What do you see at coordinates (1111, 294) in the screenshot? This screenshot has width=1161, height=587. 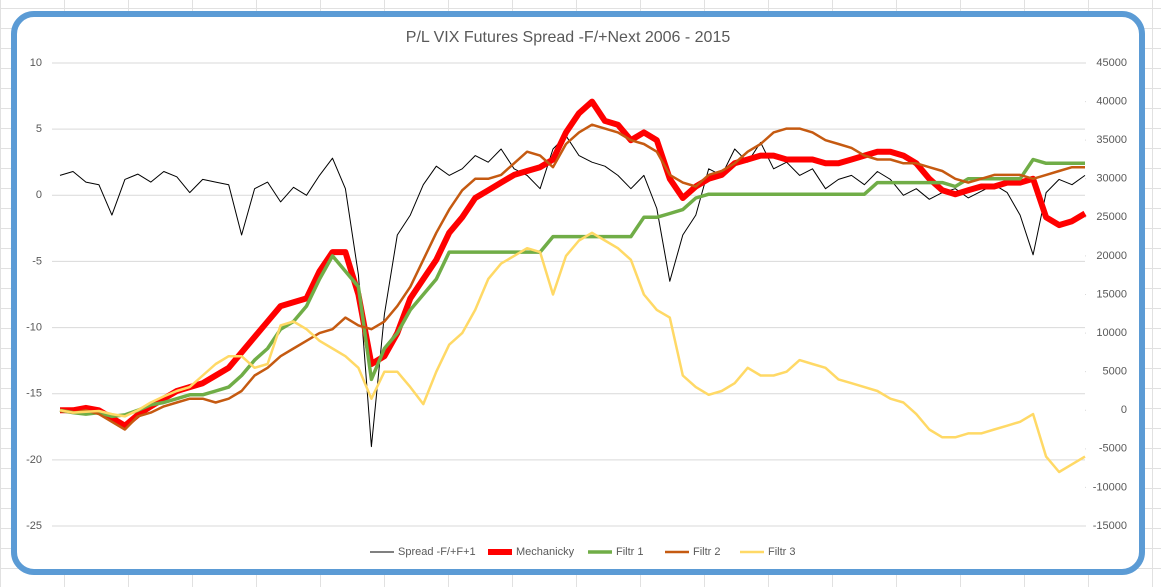 I see `y2-tick-label: 15000` at bounding box center [1111, 294].